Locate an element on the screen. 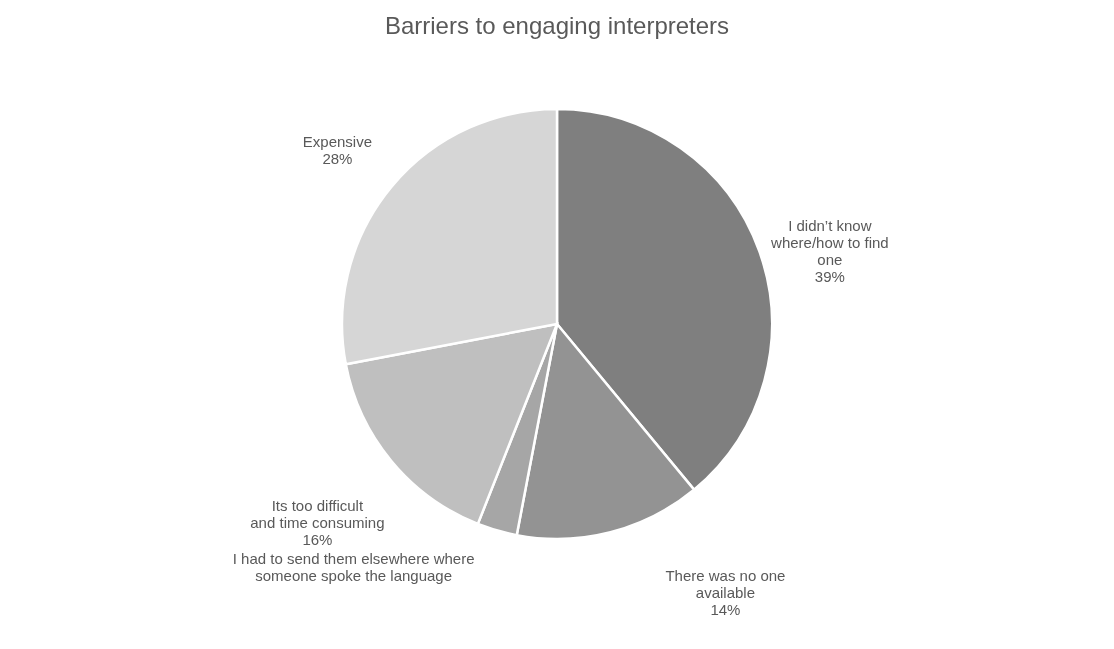 This screenshot has width=1114, height=649. chart-title: Barriers to engaging interpreters is located at coordinates (557, 25).